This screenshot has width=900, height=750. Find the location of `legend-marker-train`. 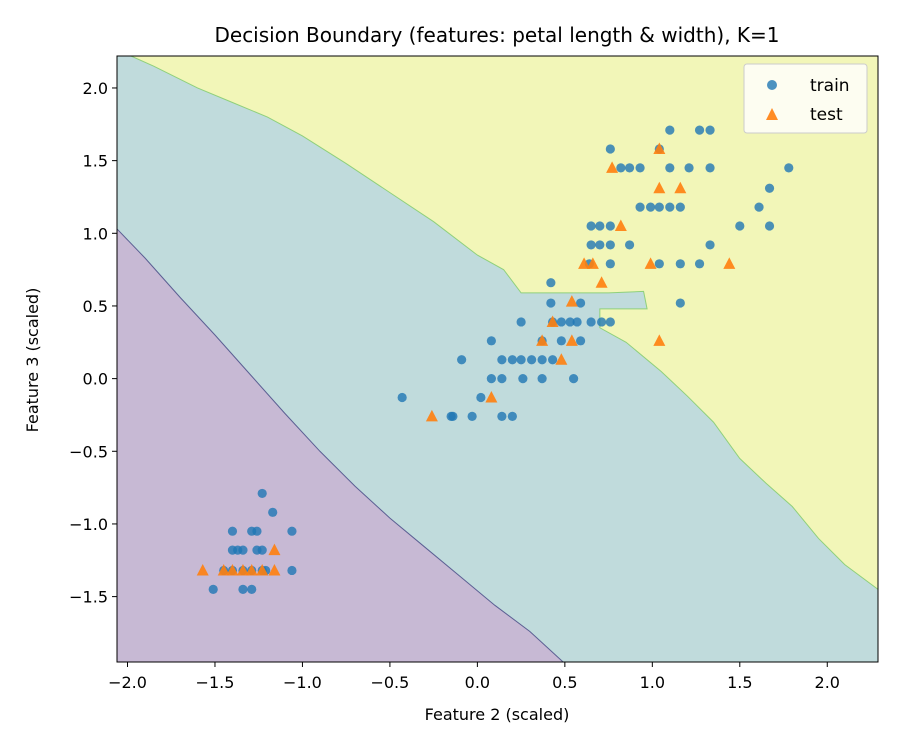

legend-marker-train is located at coordinates (772, 85).